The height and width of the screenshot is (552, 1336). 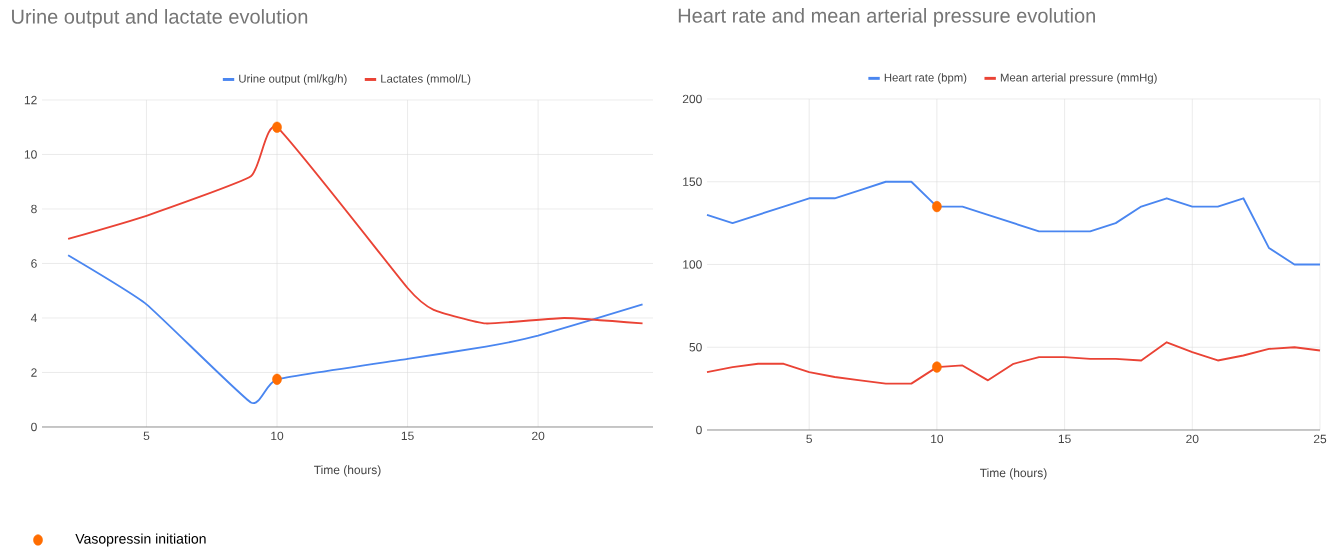 What do you see at coordinates (886, 17) in the screenshot?
I see `chart-title: Heart rate and mean arterial pressure evolution` at bounding box center [886, 17].